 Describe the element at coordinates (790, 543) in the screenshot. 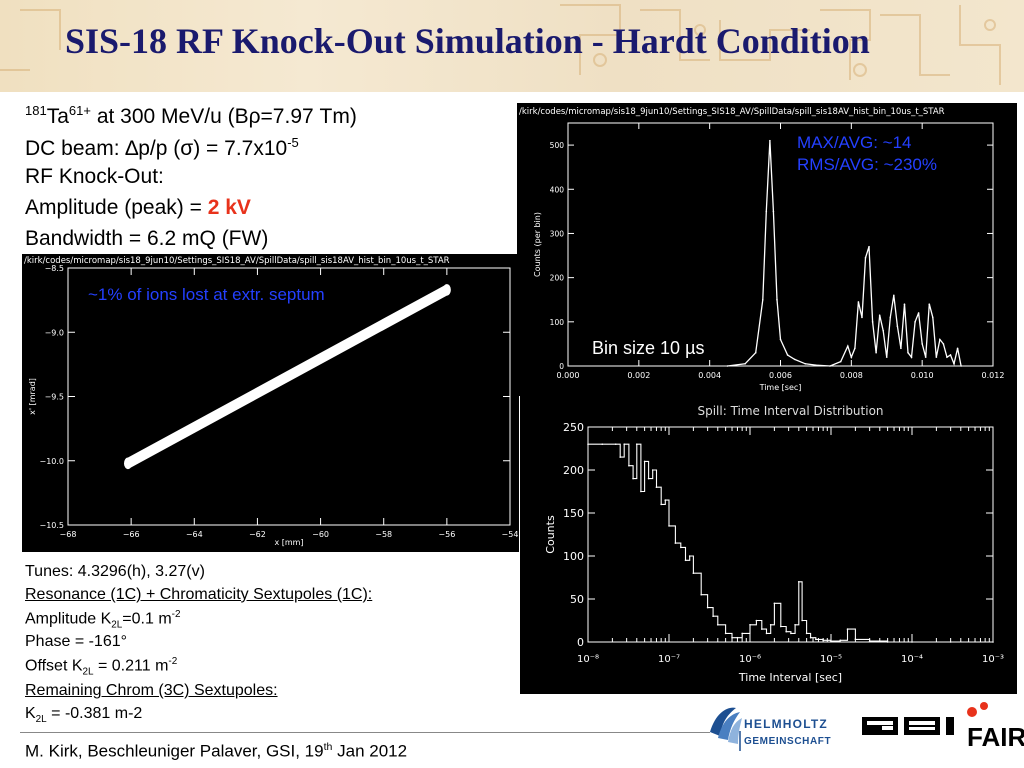

I see `interval-series-line` at that location.